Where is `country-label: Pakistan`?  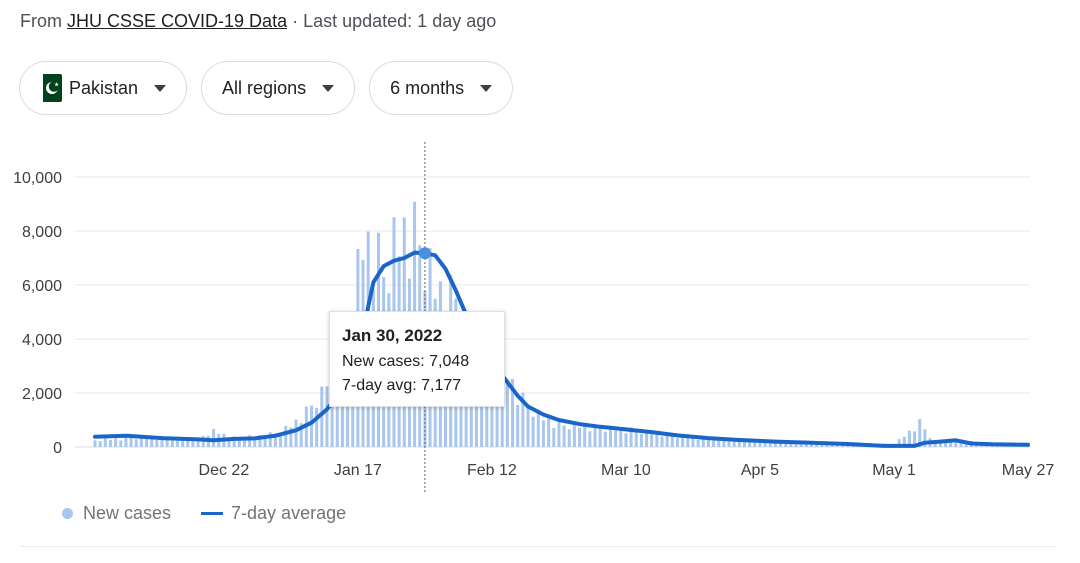
country-label: Pakistan is located at coordinates (104, 87).